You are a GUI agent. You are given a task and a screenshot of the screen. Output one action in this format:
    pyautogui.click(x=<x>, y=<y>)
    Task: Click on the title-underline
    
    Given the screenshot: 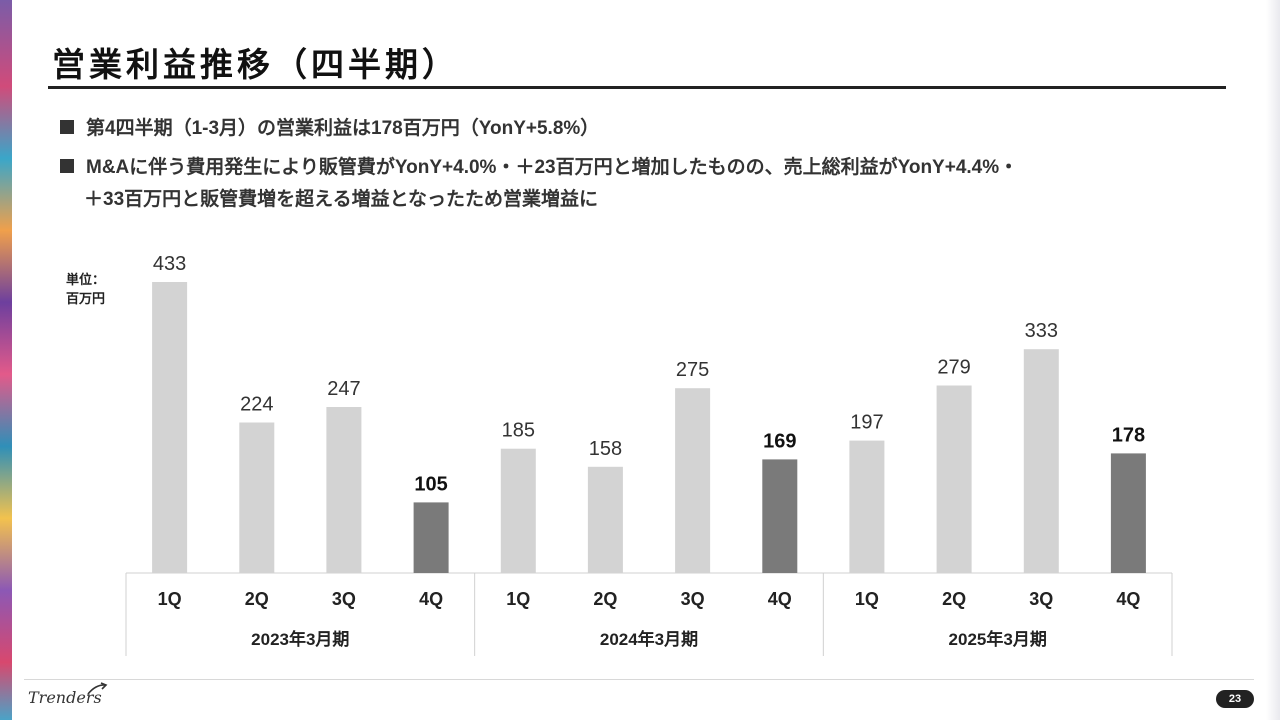 What is the action you would take?
    pyautogui.click(x=637, y=87)
    